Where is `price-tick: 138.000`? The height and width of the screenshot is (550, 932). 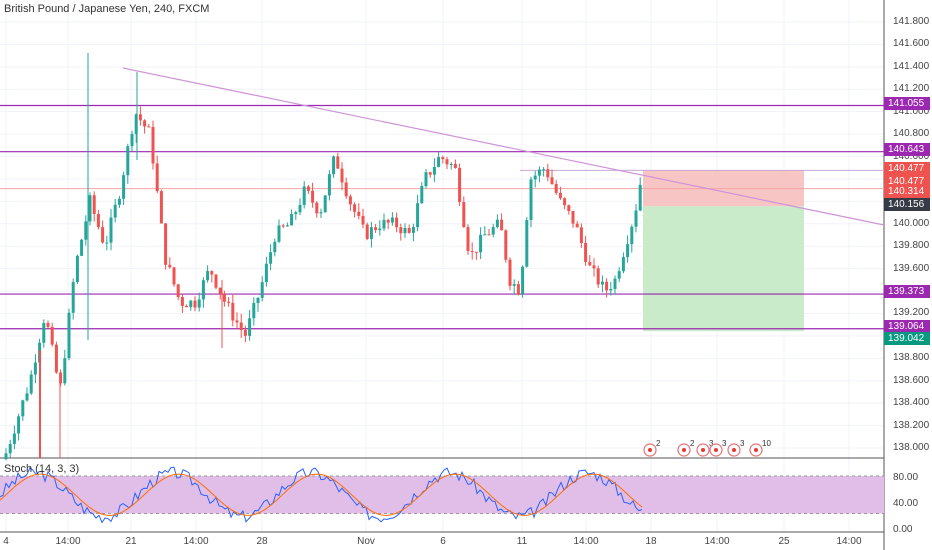 price-tick: 138.000 is located at coordinates (911, 447).